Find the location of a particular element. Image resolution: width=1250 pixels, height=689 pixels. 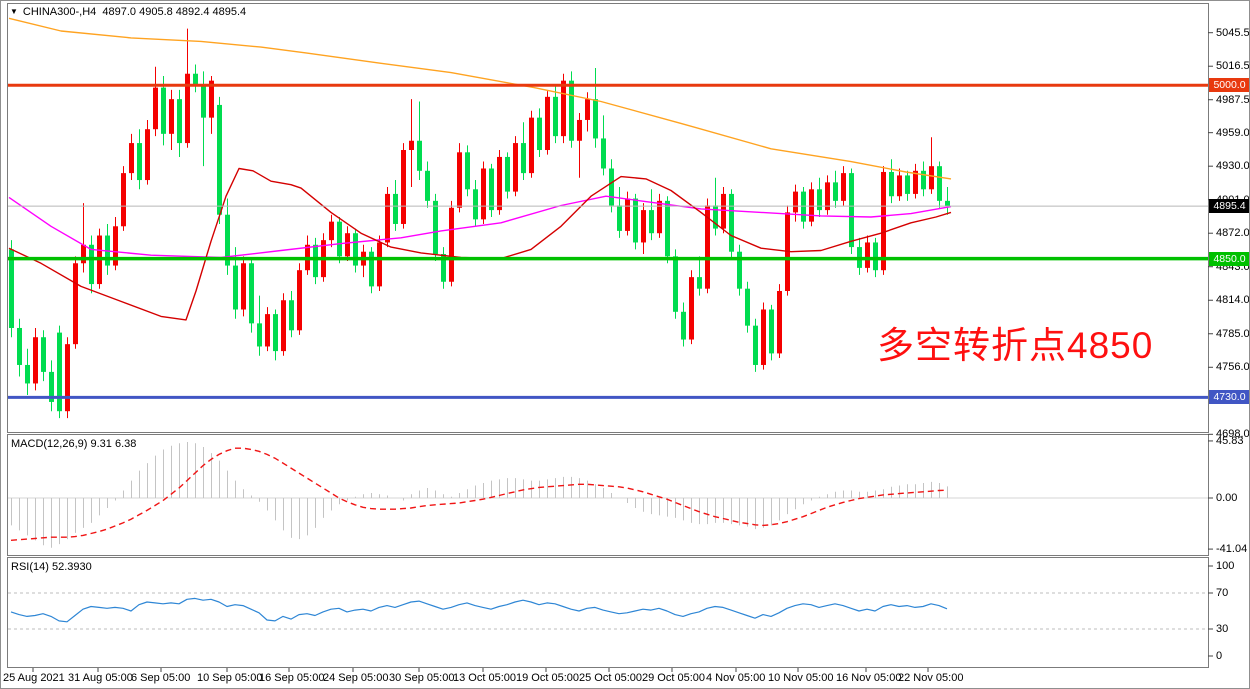

price-tick-label: 4814.0 is located at coordinates (1233, 300).